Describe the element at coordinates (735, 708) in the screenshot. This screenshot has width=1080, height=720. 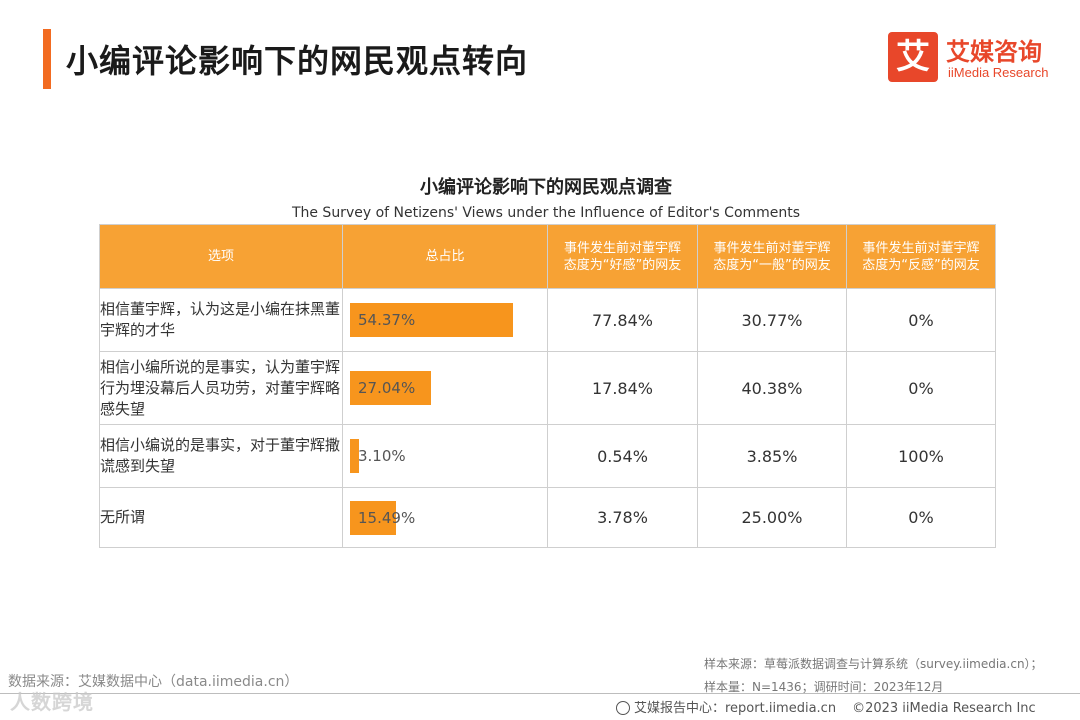
I see `report-center-link: 艾媒报告中心：report.iimedia.cn` at that location.